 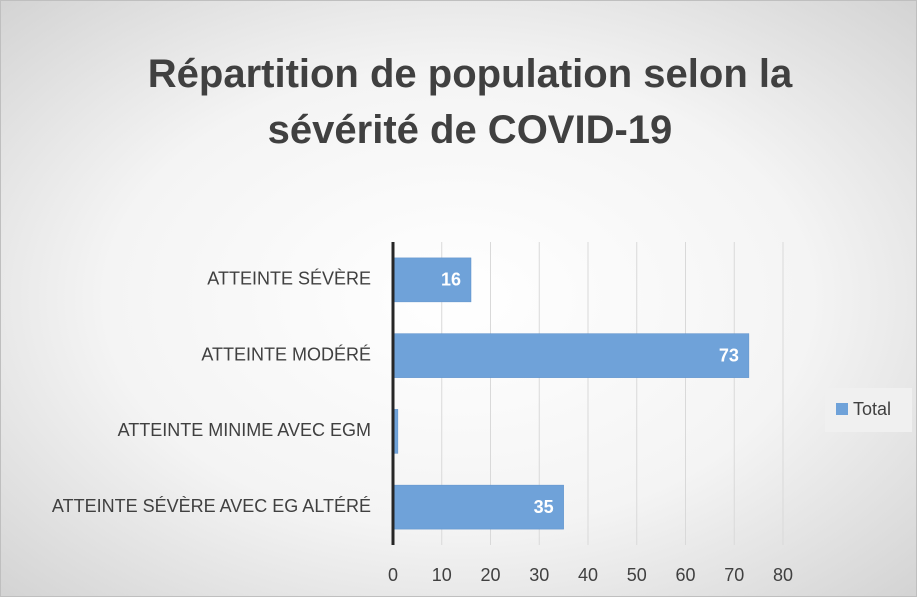 What do you see at coordinates (211, 506) in the screenshot?
I see `y-tick-label: ATTEINTE SÉVÈRE AVEC EG ALTÉRÉ` at bounding box center [211, 506].